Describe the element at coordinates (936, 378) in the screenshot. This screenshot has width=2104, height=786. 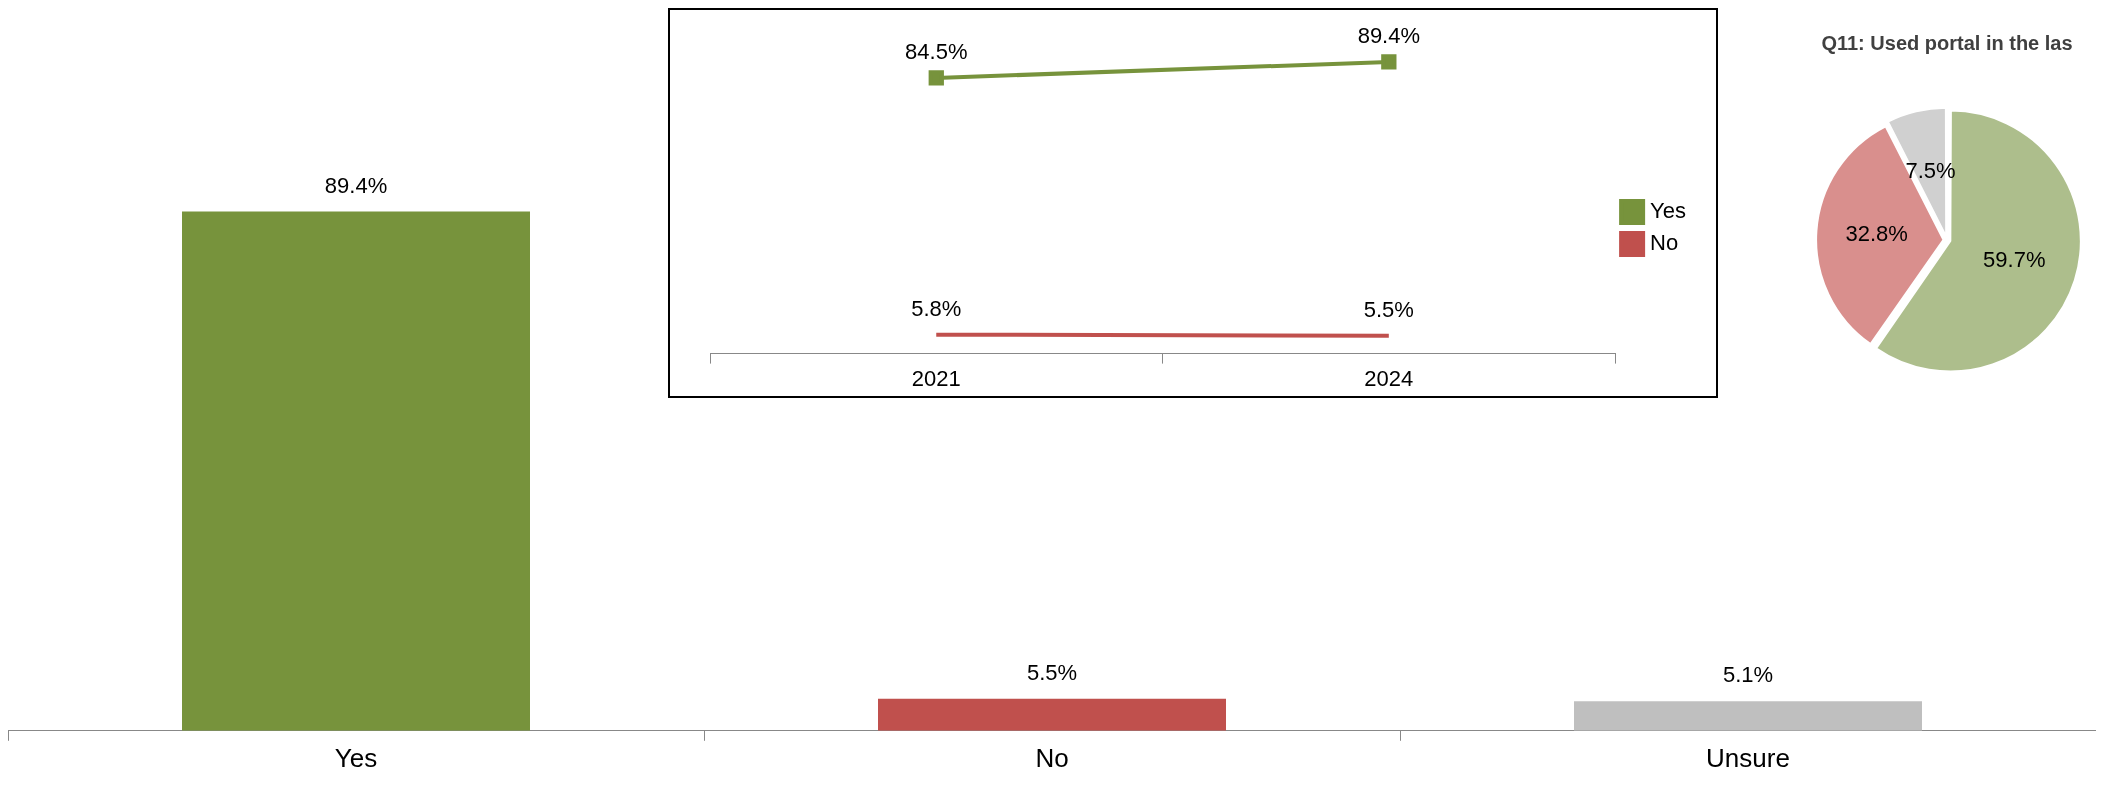
I see `x-tick-label: 2021` at that location.